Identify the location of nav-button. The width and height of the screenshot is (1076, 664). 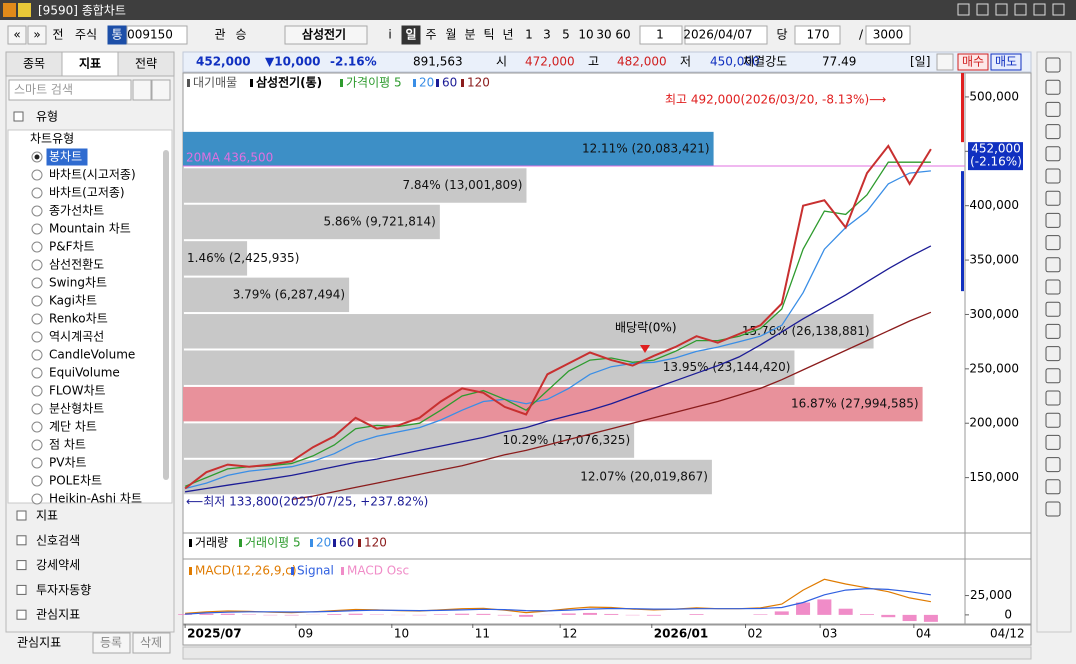
(17, 35).